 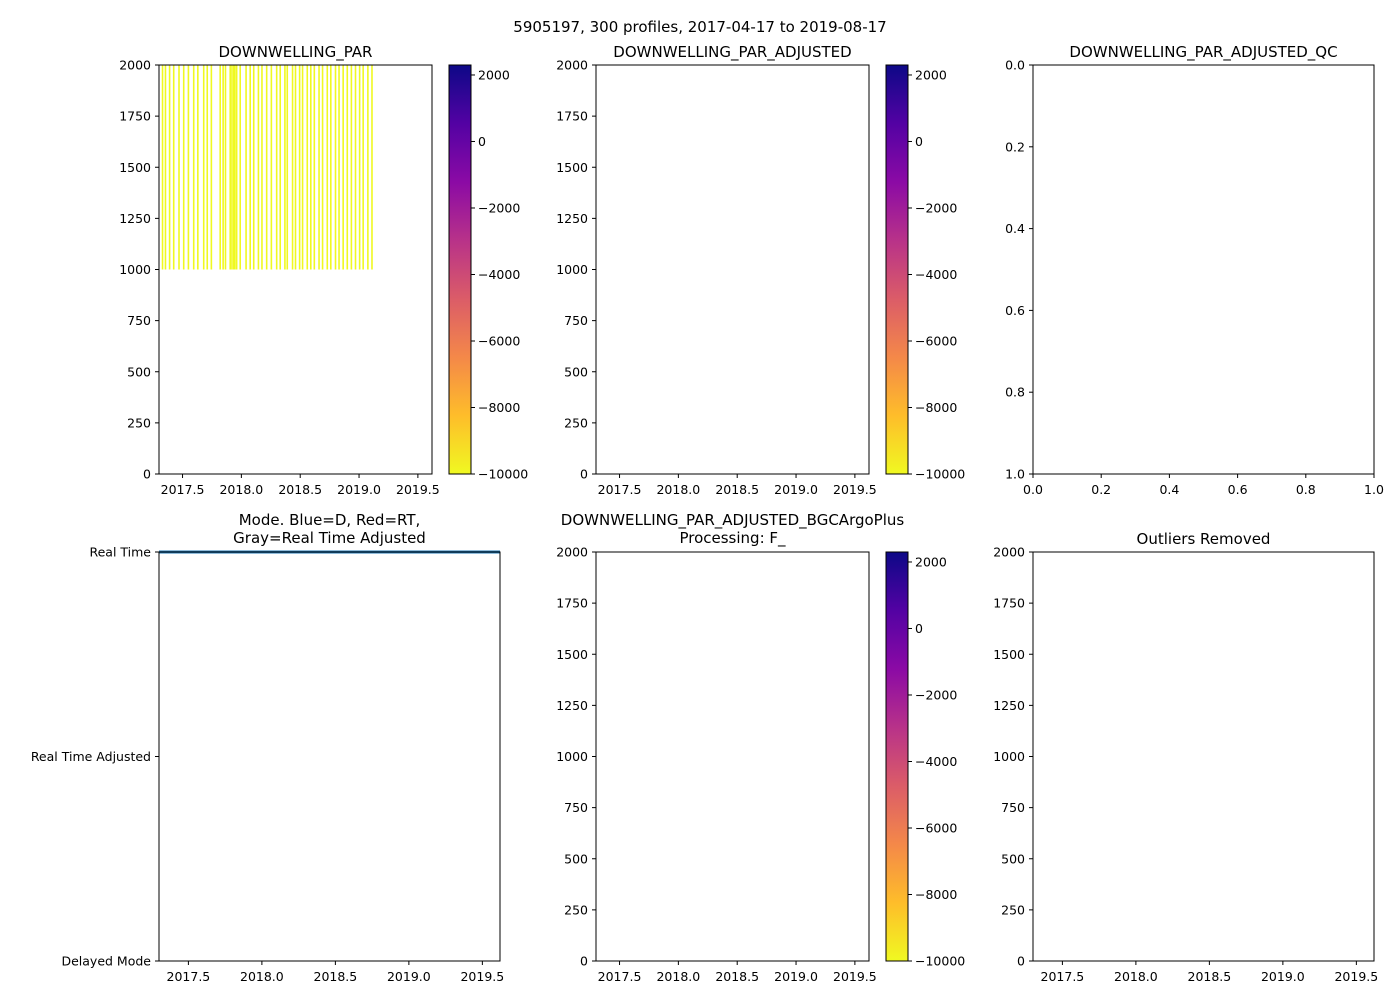 What do you see at coordinates (733, 520) in the screenshot?
I see `panel-title: DOWNWELLING_PAR_ADJUSTED_BGCArgoPlus` at bounding box center [733, 520].